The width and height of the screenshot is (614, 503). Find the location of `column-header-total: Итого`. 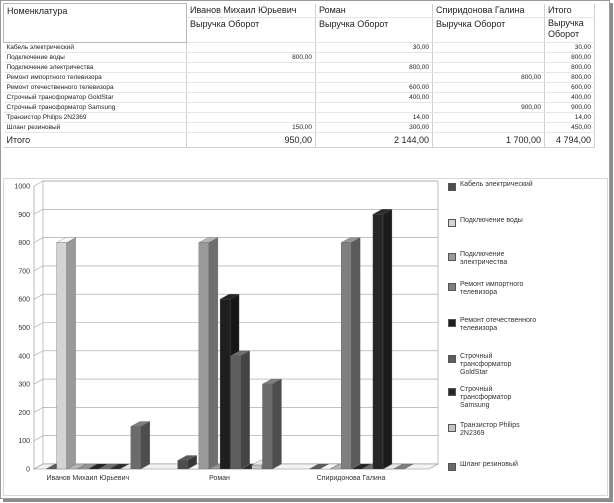

column-header-total: Итого is located at coordinates (569, 10).